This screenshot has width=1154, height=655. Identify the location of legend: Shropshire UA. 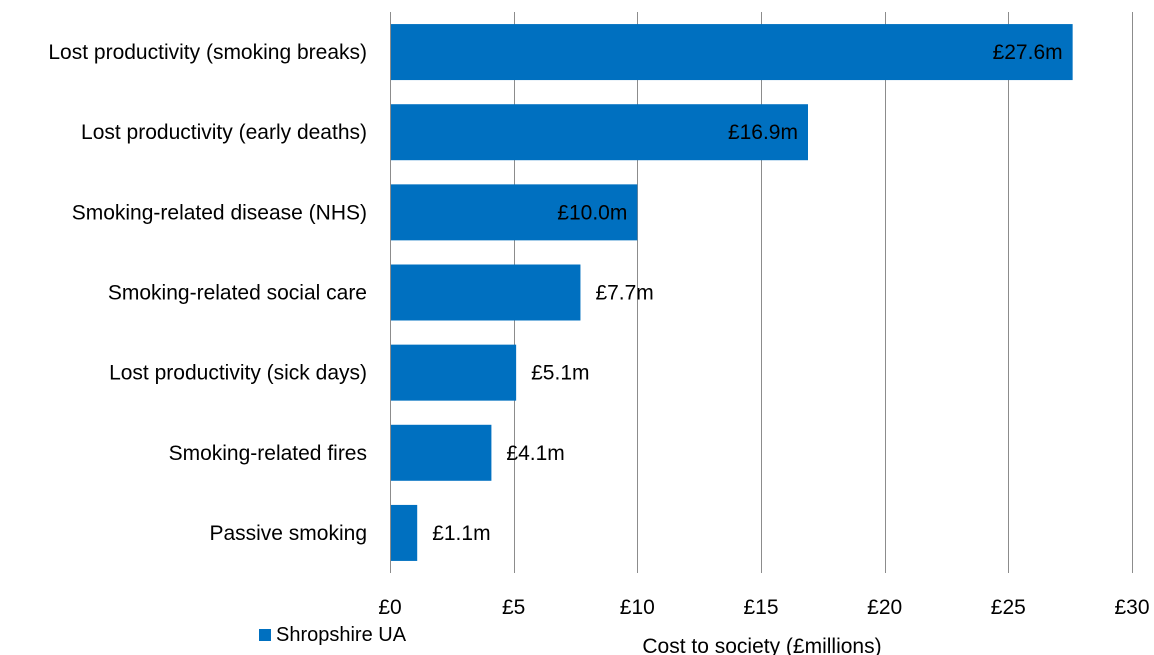
(333, 635).